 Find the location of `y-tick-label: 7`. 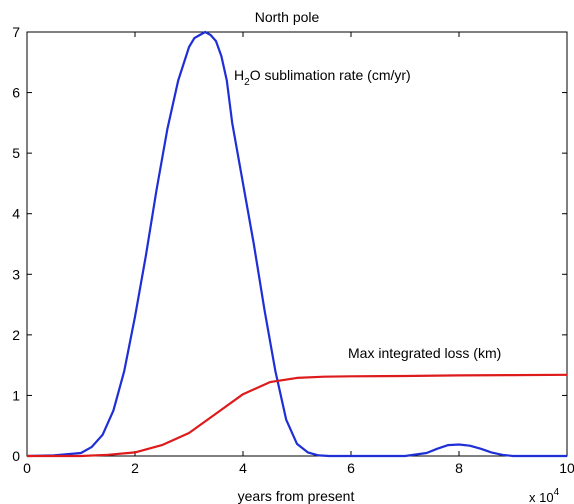

y-tick-label: 7 is located at coordinates (16, 32).